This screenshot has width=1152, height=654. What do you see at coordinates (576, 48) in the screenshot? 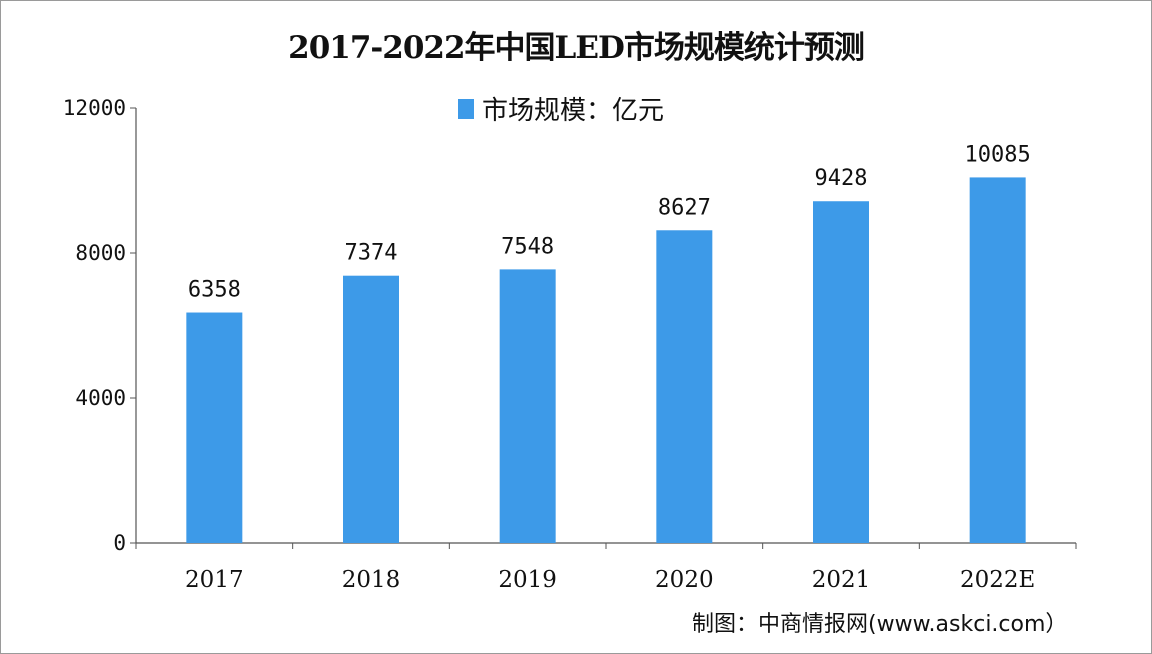
I see `chart-title: 2017-2022年中国LED市场规模统计预测` at bounding box center [576, 48].